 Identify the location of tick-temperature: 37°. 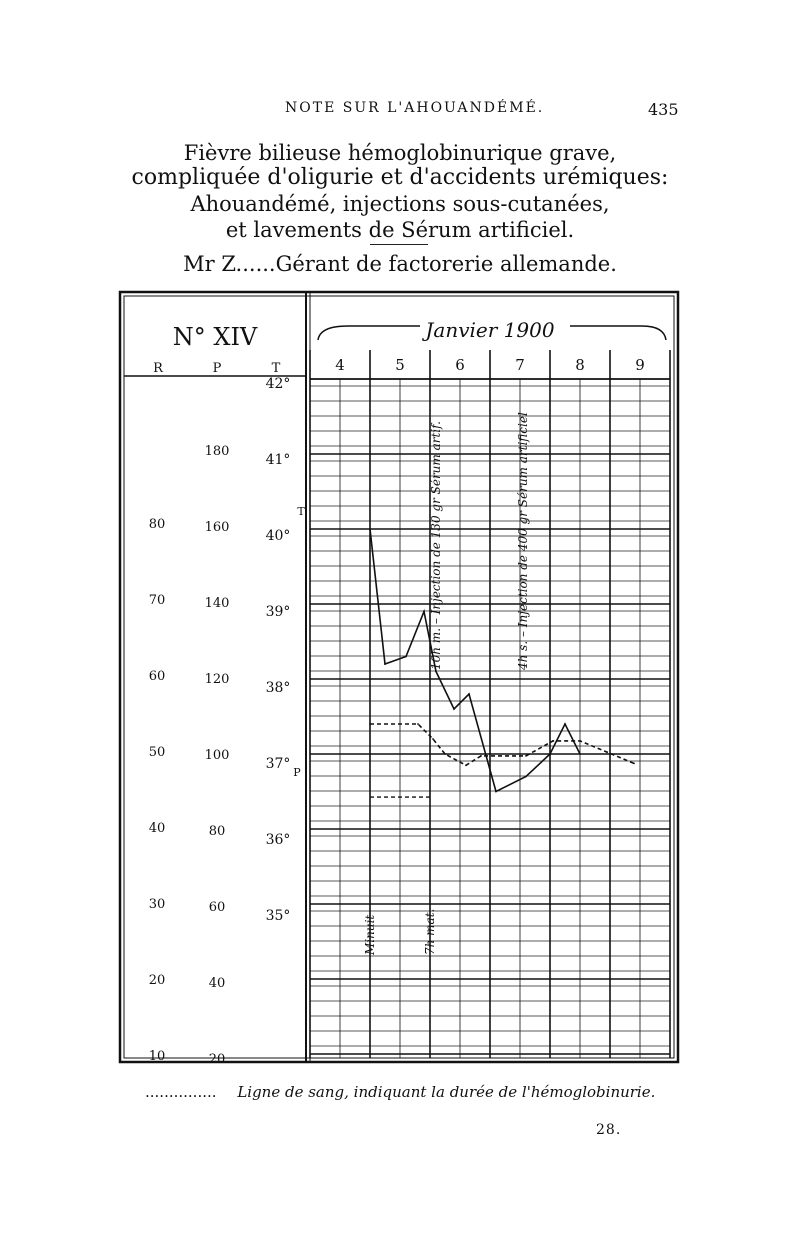
(278, 764).